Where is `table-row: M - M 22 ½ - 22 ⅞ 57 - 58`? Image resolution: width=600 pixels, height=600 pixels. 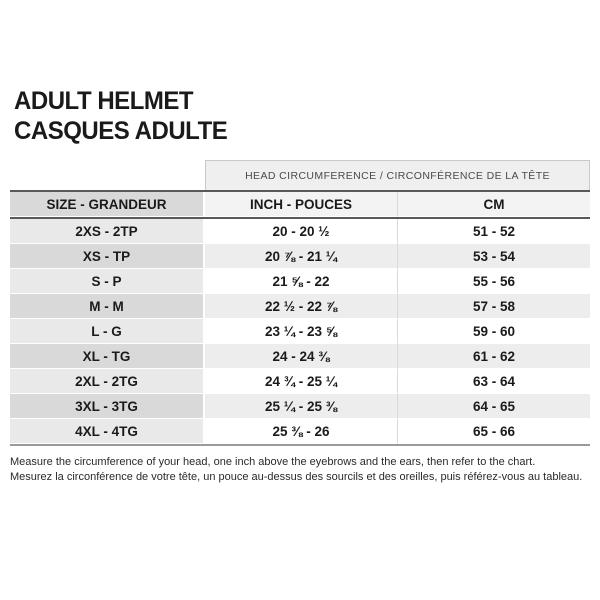 table-row: M - M 22 ½ - 22 ⅞ 57 - 58 is located at coordinates (300, 306).